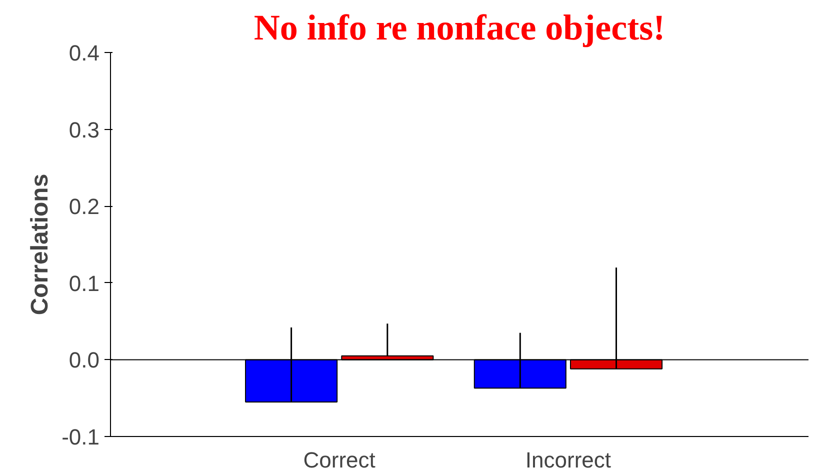  I want to click on y-tick-label: 0.4, so click(84, 53).